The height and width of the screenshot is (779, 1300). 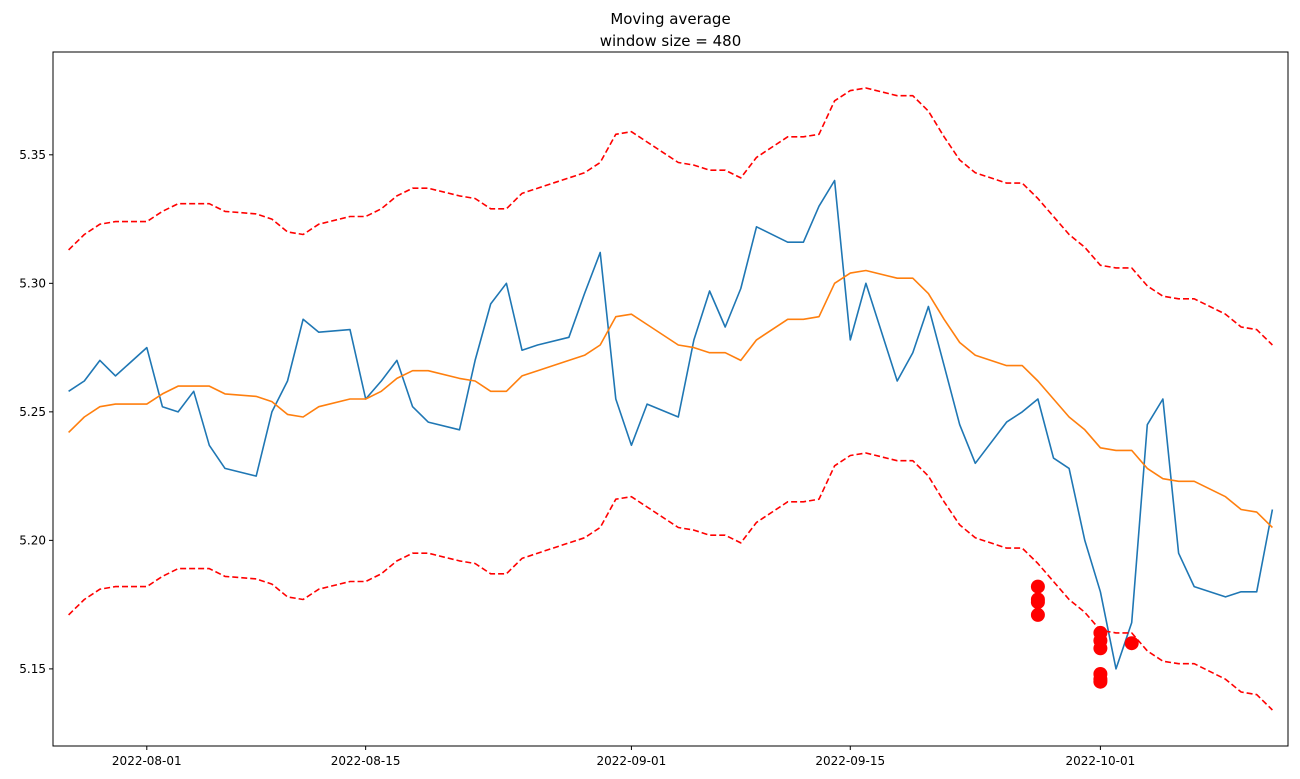 I want to click on chart-subtitle: window size = 480, so click(x=671, y=41).